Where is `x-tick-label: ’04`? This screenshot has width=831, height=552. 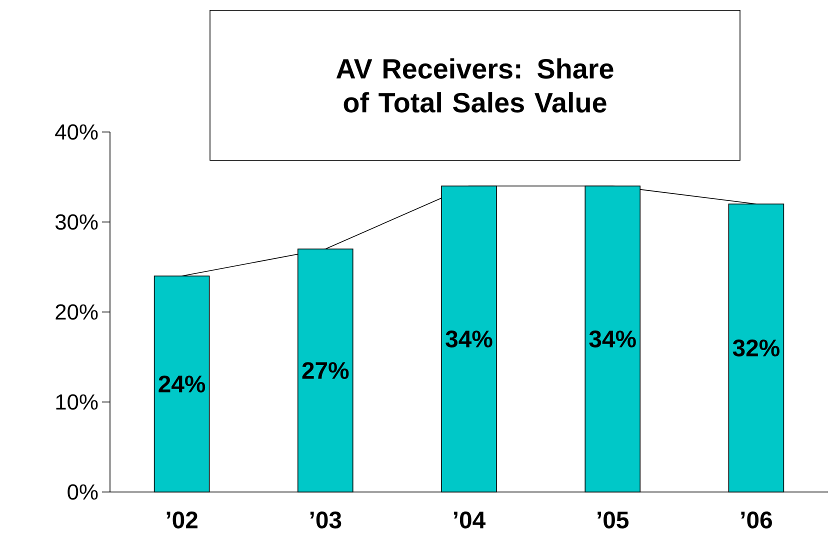
x-tick-label: ’04 is located at coordinates (470, 520).